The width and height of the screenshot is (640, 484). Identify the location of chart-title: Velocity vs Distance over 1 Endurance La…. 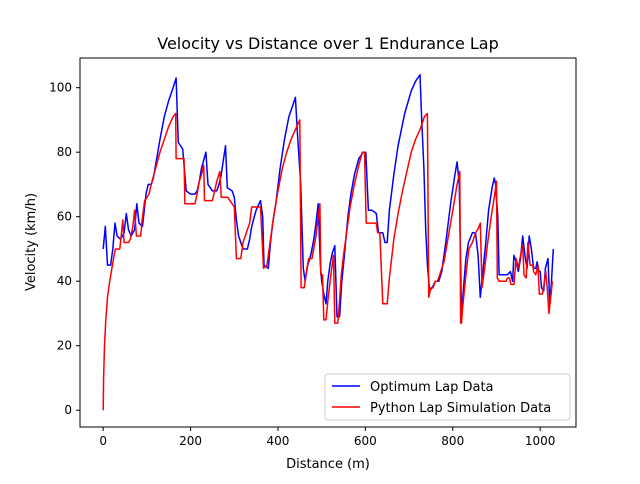
(328, 43).